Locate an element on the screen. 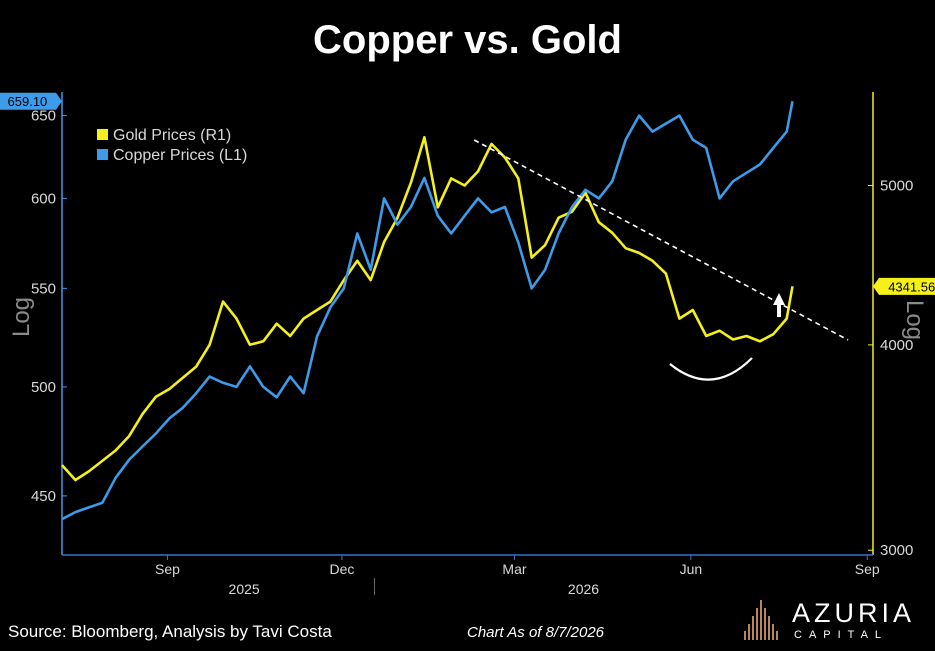  legend: Gold Prices (R1) Copper Prices (L1) is located at coordinates (172, 145).